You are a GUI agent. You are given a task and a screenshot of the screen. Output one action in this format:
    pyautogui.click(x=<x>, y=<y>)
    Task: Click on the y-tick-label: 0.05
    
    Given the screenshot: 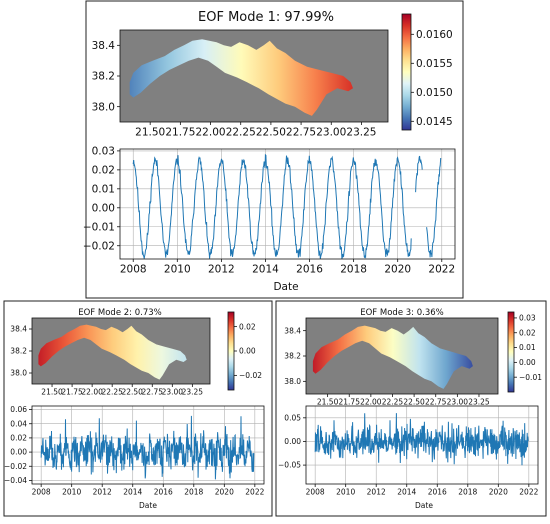 What is the action you would take?
    pyautogui.click(x=292, y=417)
    